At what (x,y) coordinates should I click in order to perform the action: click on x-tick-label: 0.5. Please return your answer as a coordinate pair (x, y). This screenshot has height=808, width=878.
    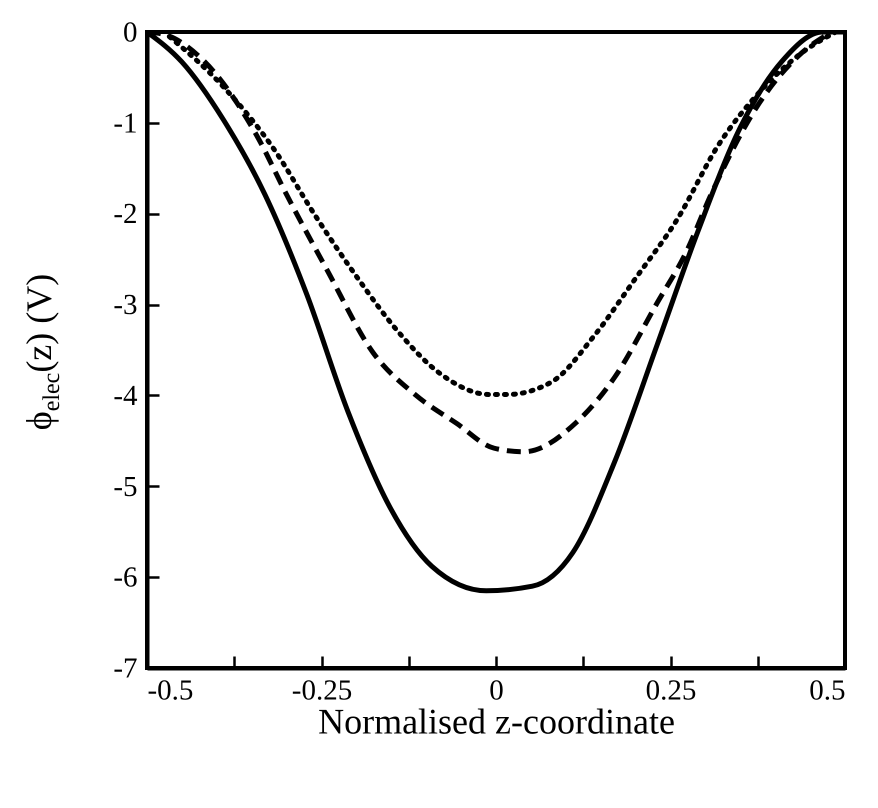
    Looking at the image, I should click on (827, 690).